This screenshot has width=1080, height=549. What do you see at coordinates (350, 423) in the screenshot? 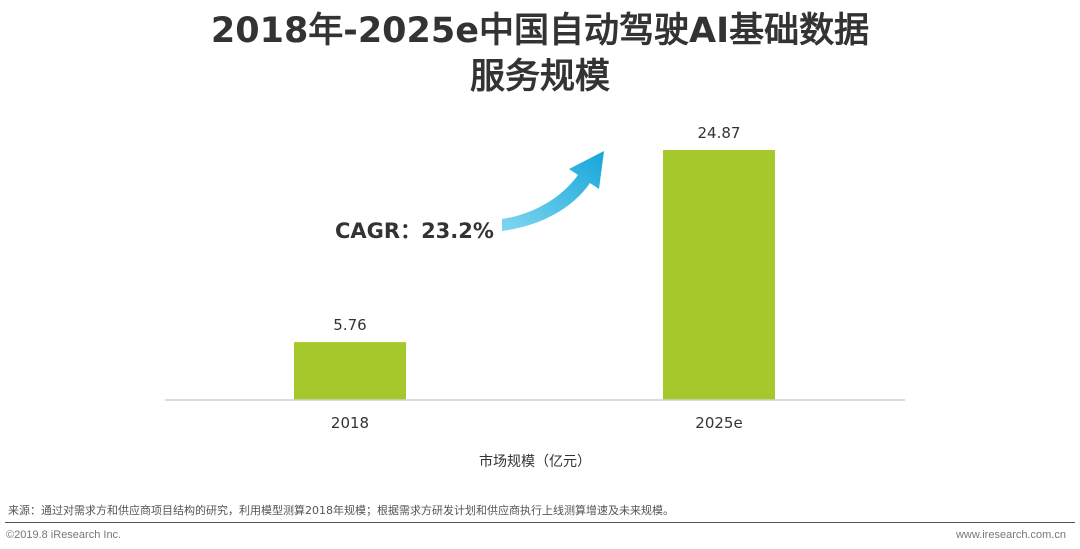
I see `tick-label-2018: 2018` at bounding box center [350, 423].